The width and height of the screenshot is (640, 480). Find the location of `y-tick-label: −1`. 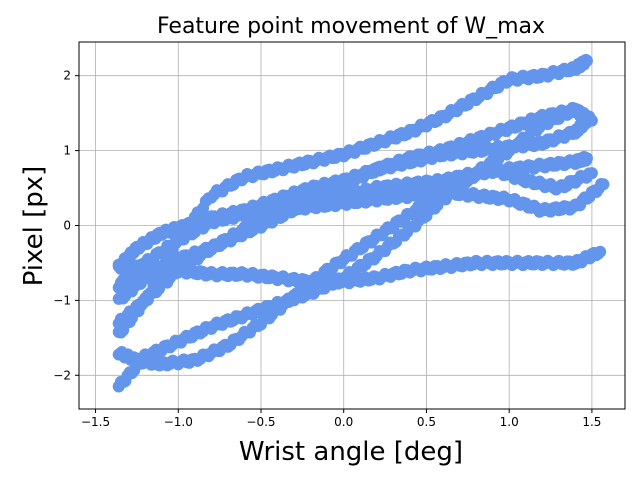

y-tick-label: −1 is located at coordinates (62, 300).